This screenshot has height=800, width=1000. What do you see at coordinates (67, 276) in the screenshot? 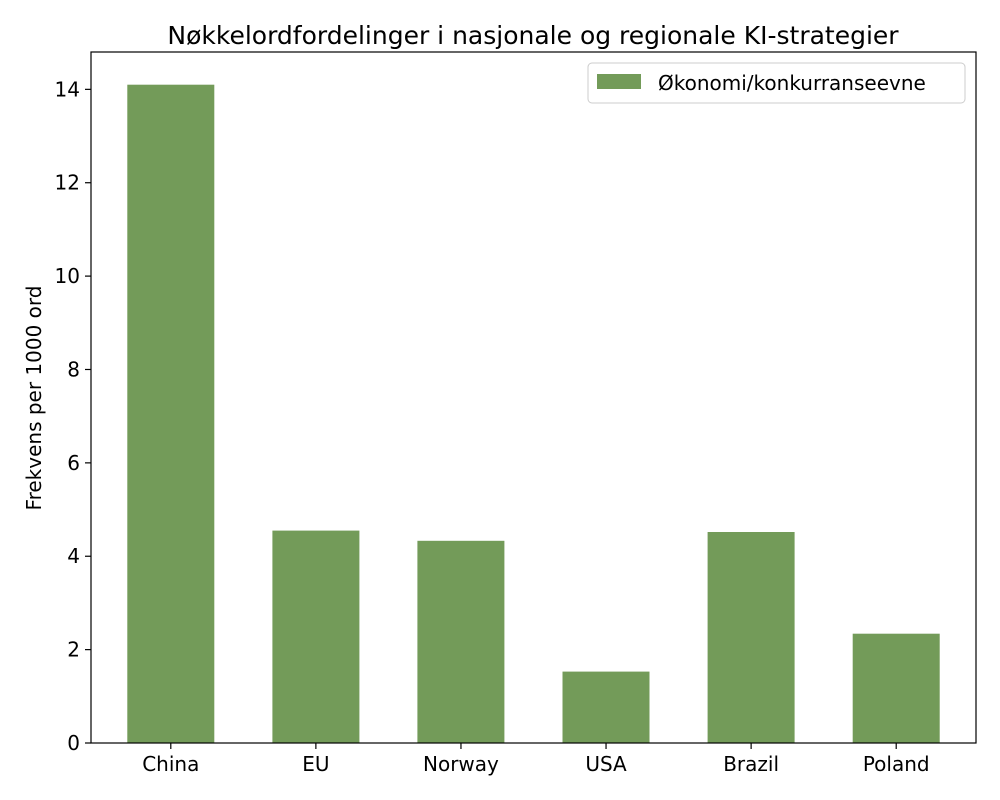
I see `y-tick-label: 10` at bounding box center [67, 276].